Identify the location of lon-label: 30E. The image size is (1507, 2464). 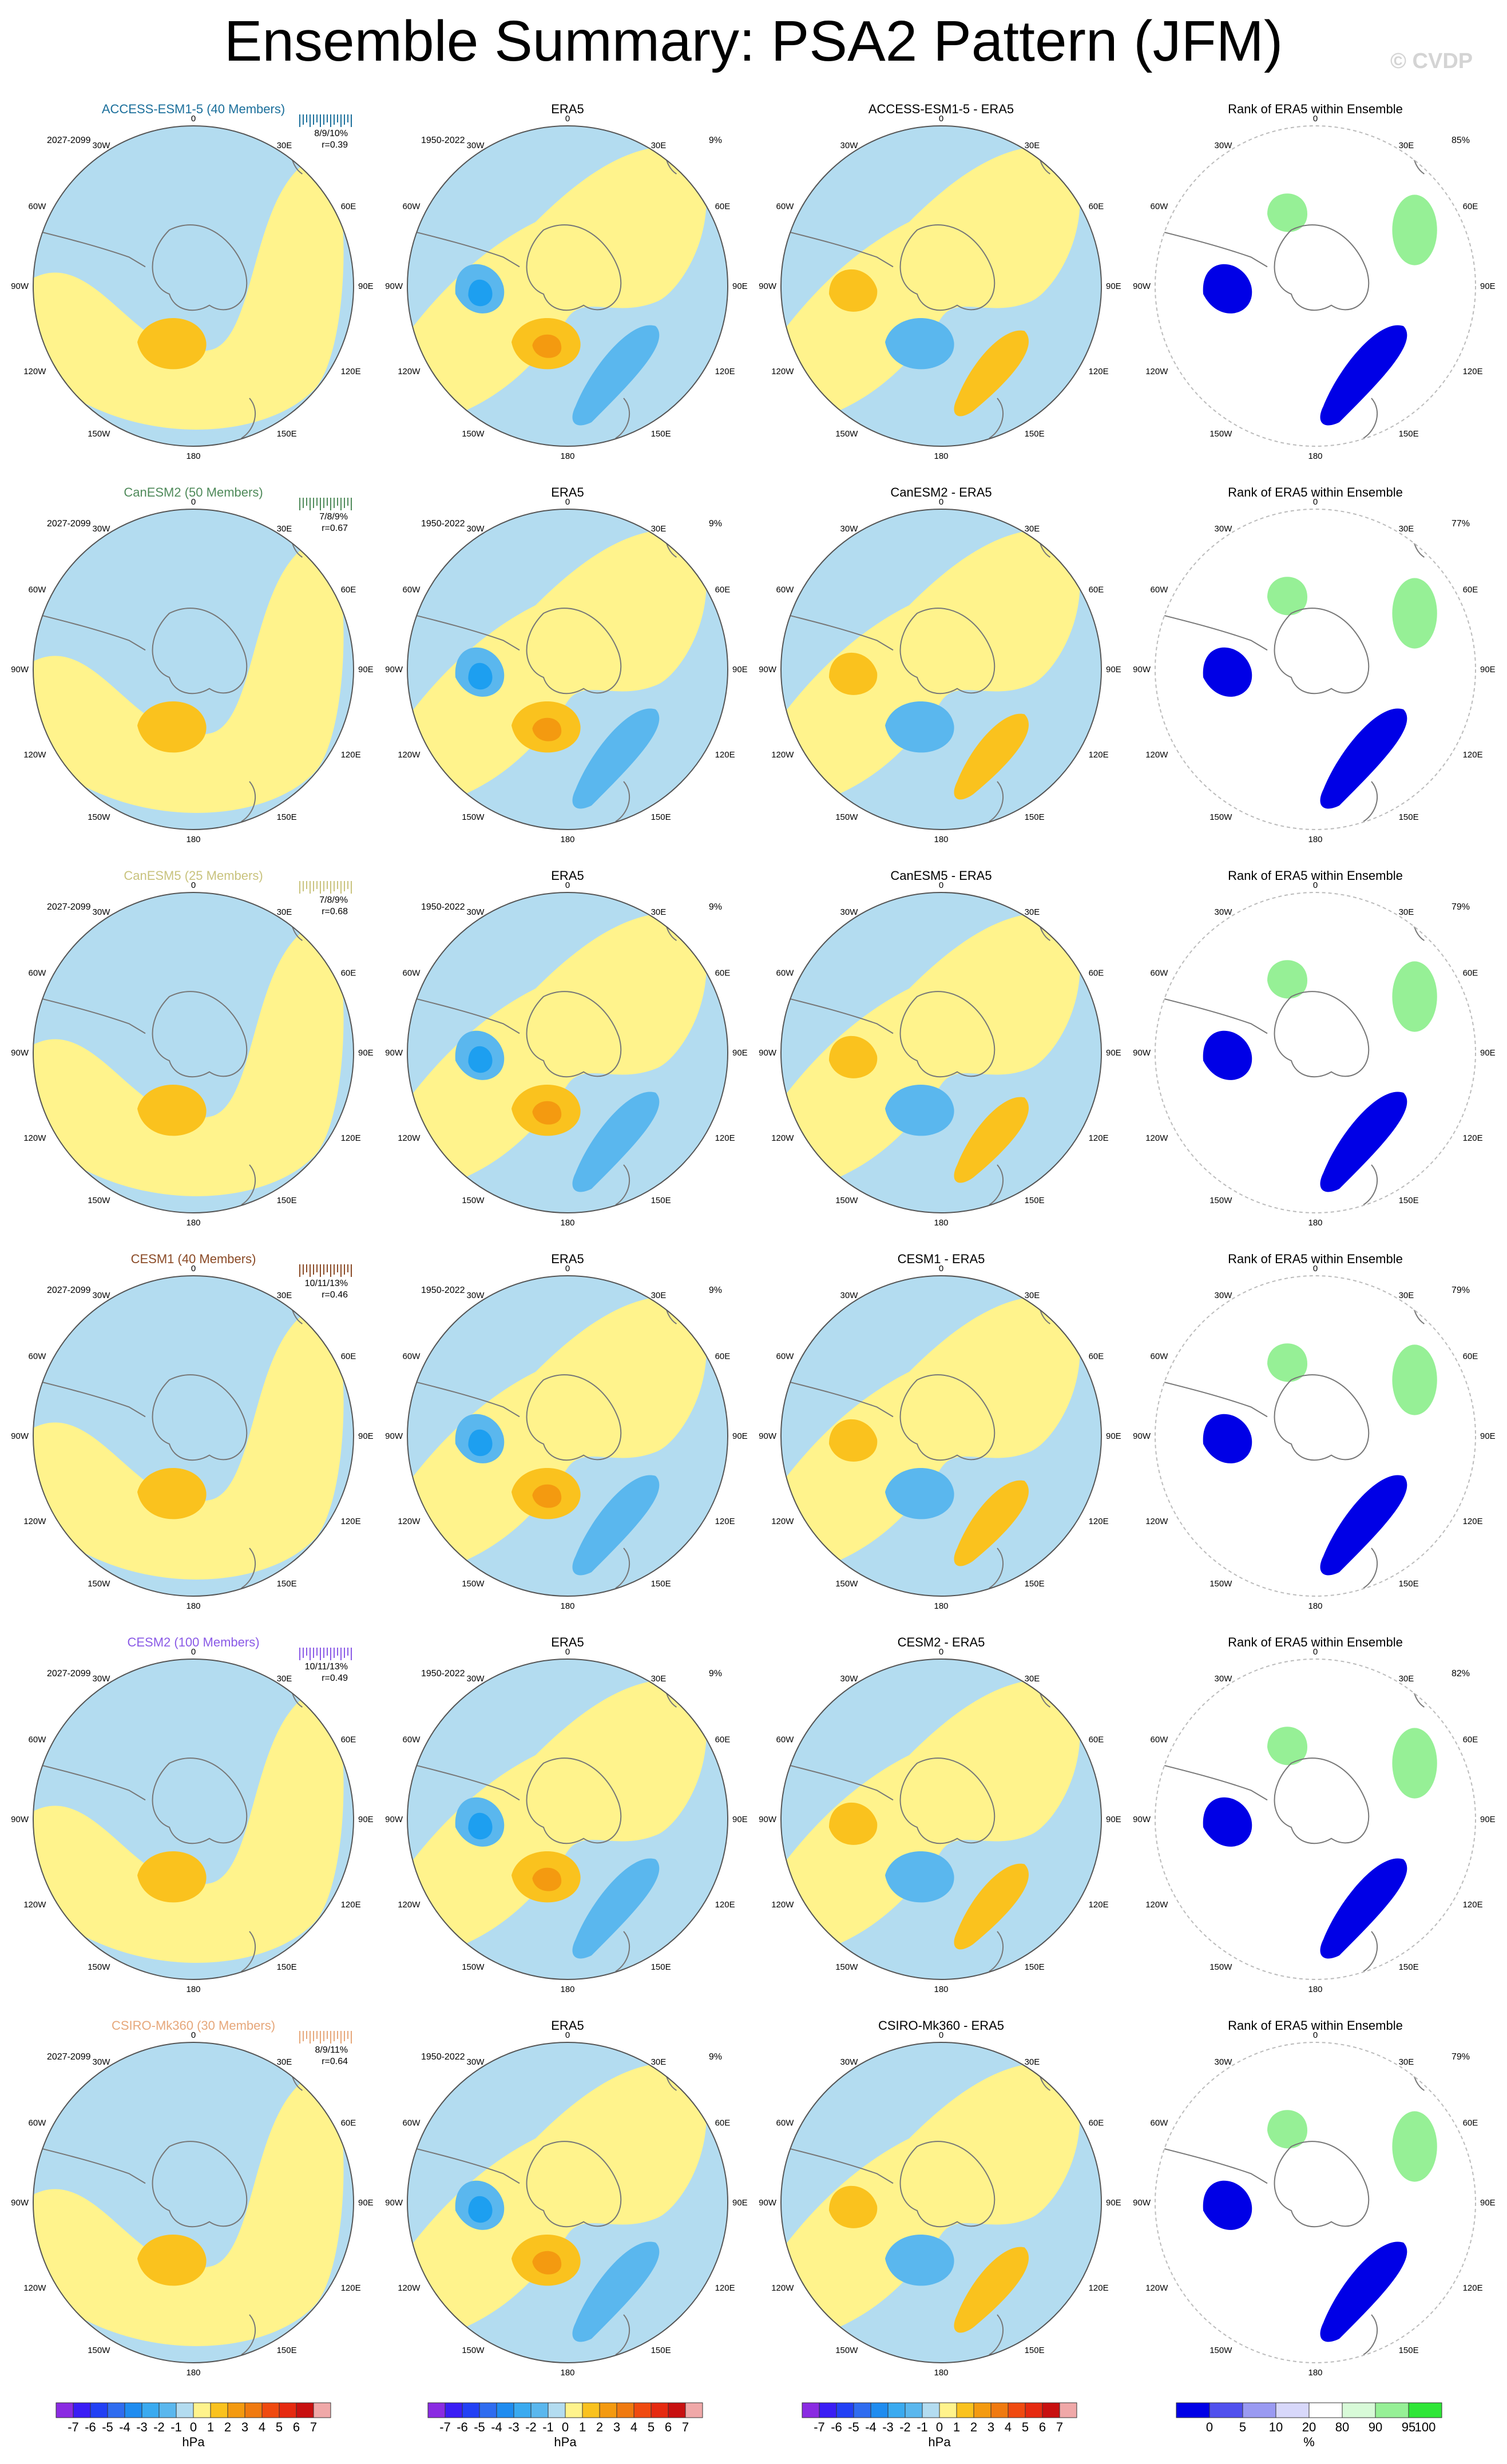
(284, 2062).